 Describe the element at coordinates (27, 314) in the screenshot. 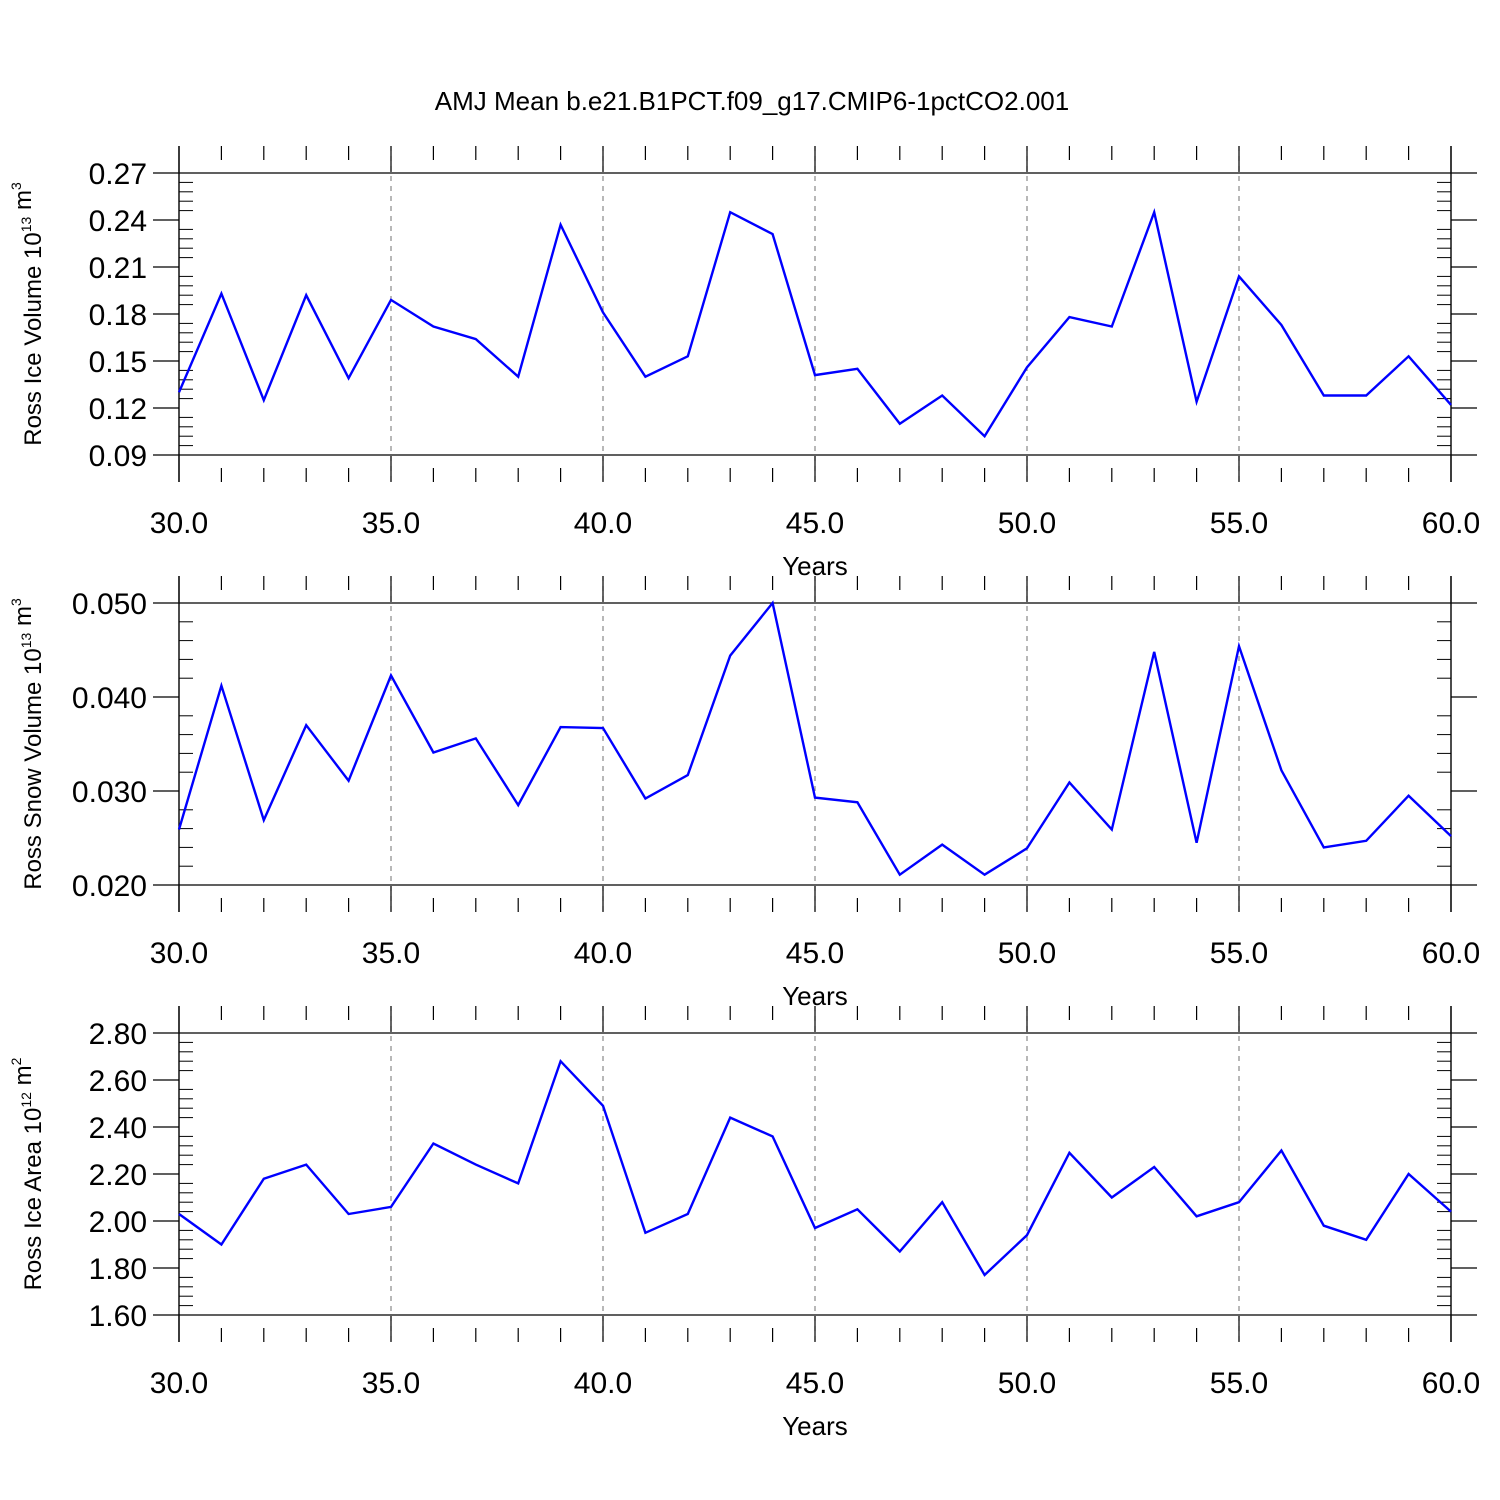

I see `y-axis-label: Ross Ice Volume 1013 m3` at that location.